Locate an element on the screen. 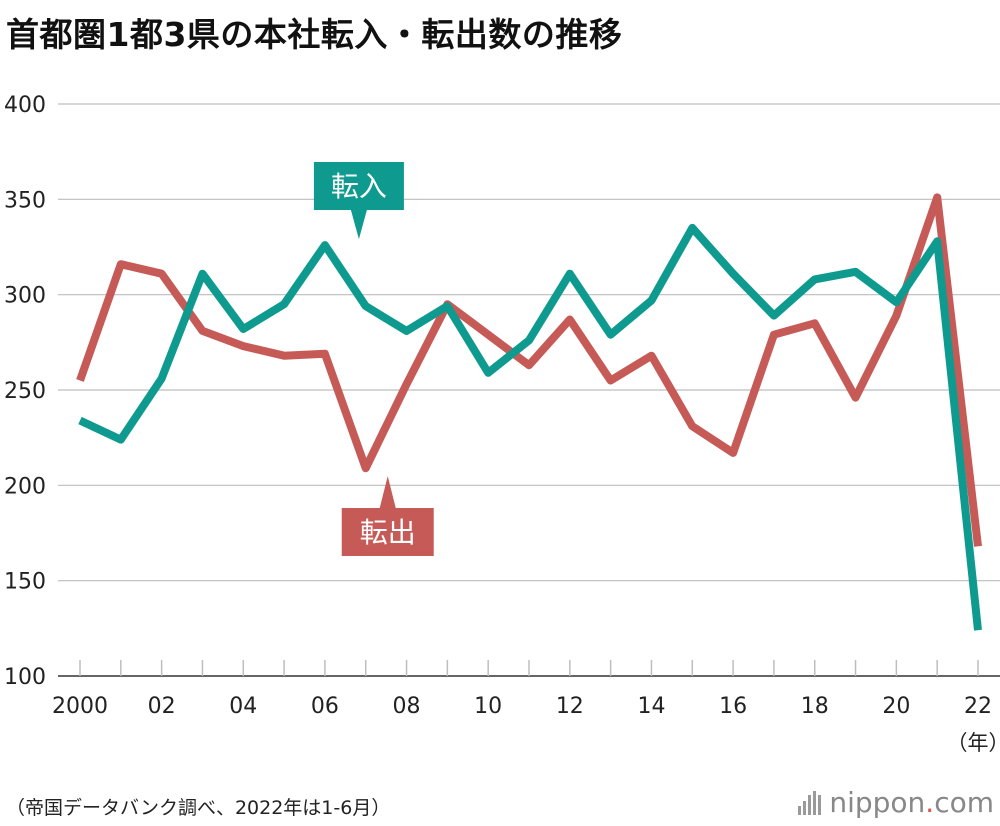 The height and width of the screenshot is (826, 1000). y-tick-label-300: 300 is located at coordinates (25, 296).